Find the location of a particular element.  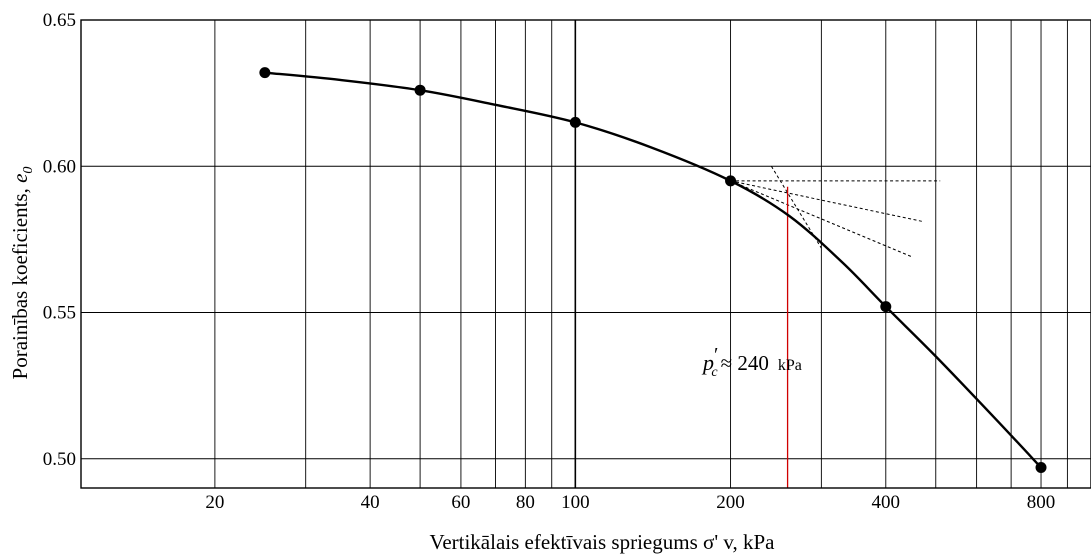

construction-line is located at coordinates (827, 201).